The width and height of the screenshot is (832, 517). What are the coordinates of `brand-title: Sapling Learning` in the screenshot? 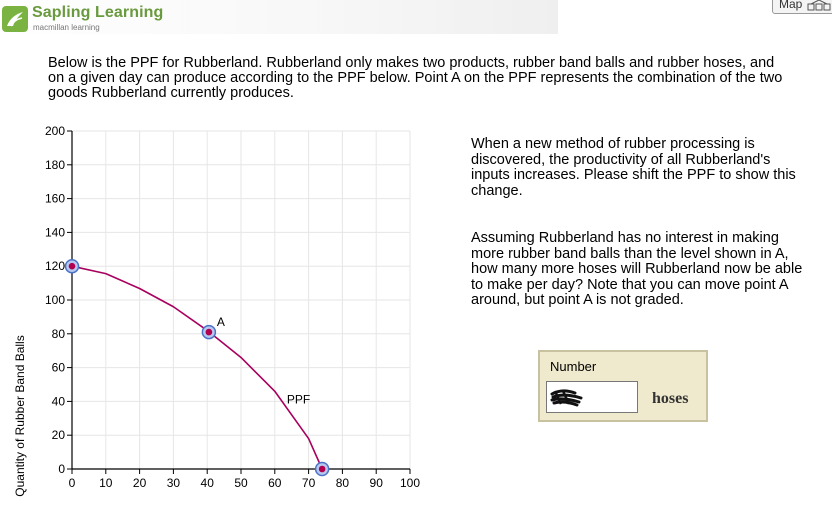 It's located at (98, 12).